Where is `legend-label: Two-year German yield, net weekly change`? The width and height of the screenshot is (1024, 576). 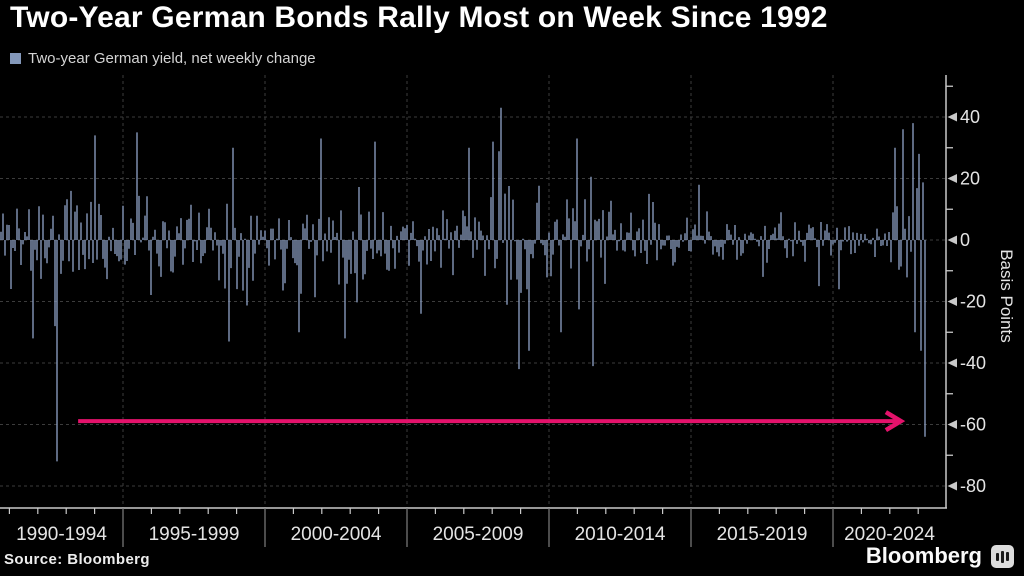
legend-label: Two-year German yield, net weekly change is located at coordinates (172, 58).